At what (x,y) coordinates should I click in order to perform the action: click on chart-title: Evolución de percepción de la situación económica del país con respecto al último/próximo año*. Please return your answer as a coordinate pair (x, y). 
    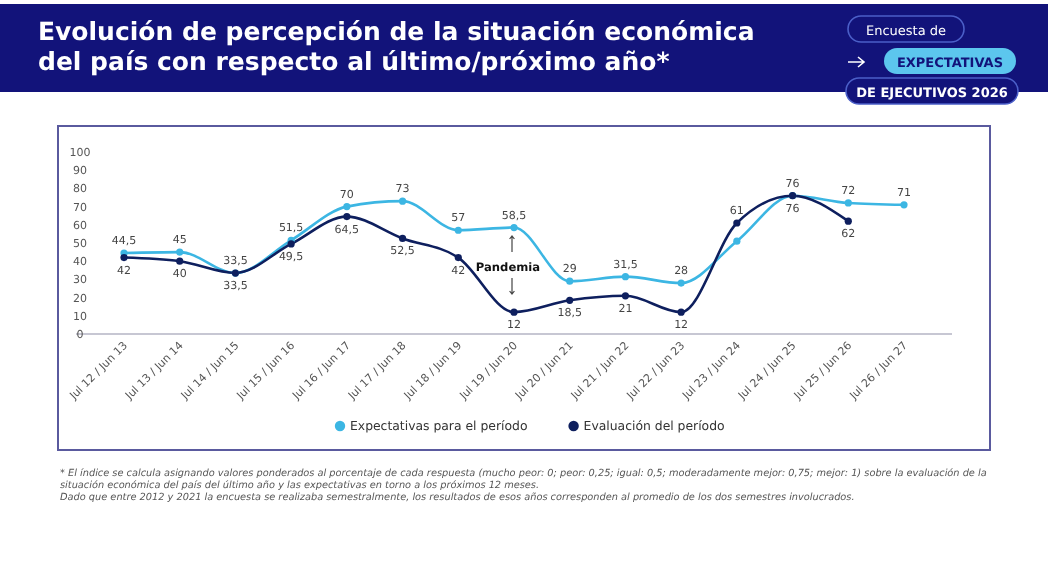
    Looking at the image, I should click on (396, 46).